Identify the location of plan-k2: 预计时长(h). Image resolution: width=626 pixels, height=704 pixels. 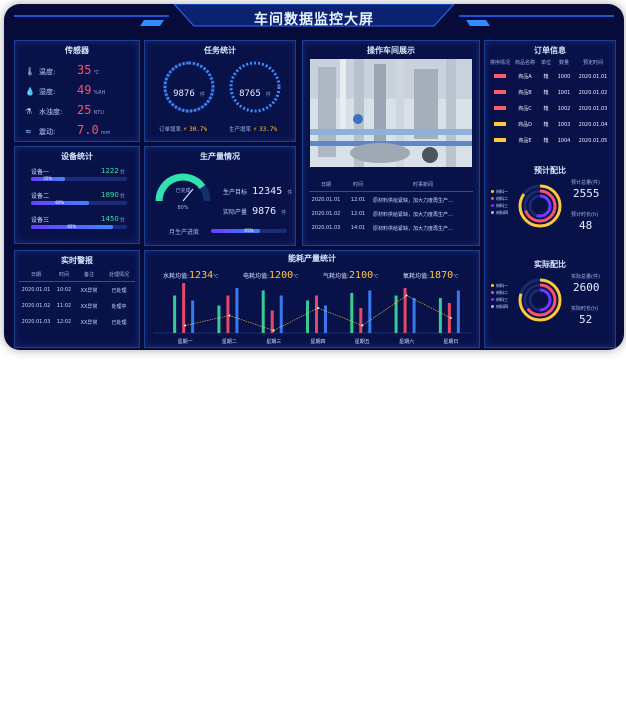
(585, 215).